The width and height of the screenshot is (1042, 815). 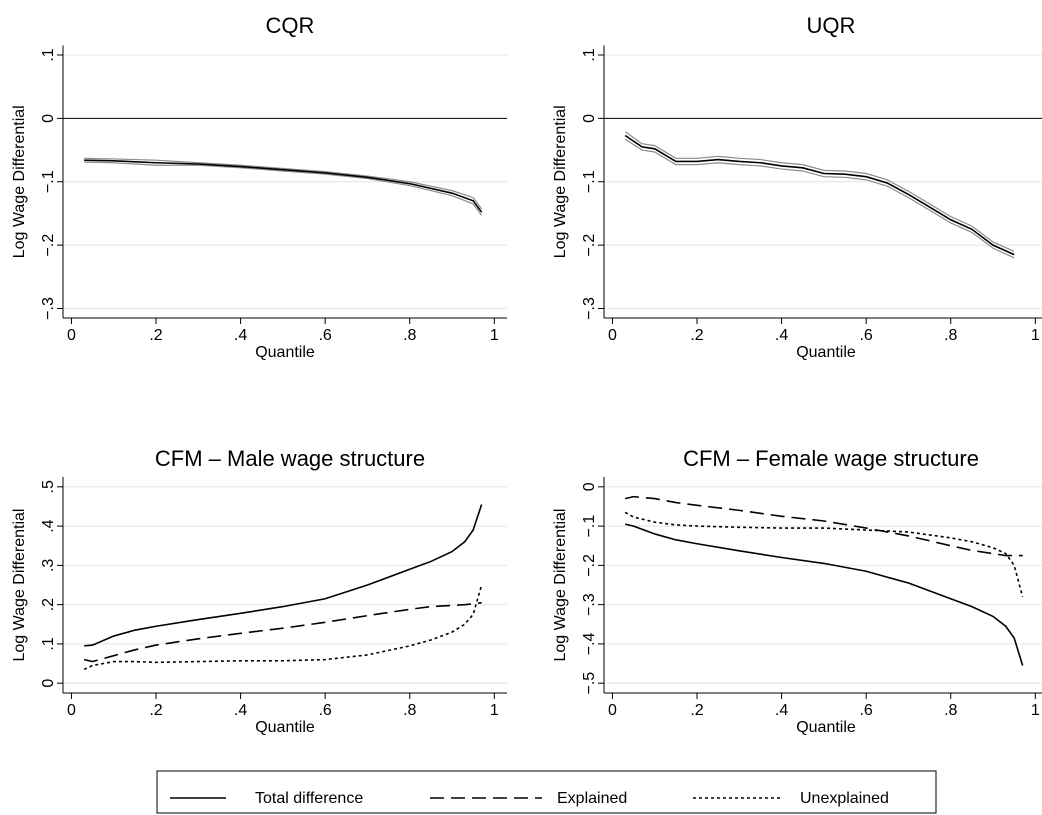 I want to click on y-tick-label: .2, so click(x=48, y=604).